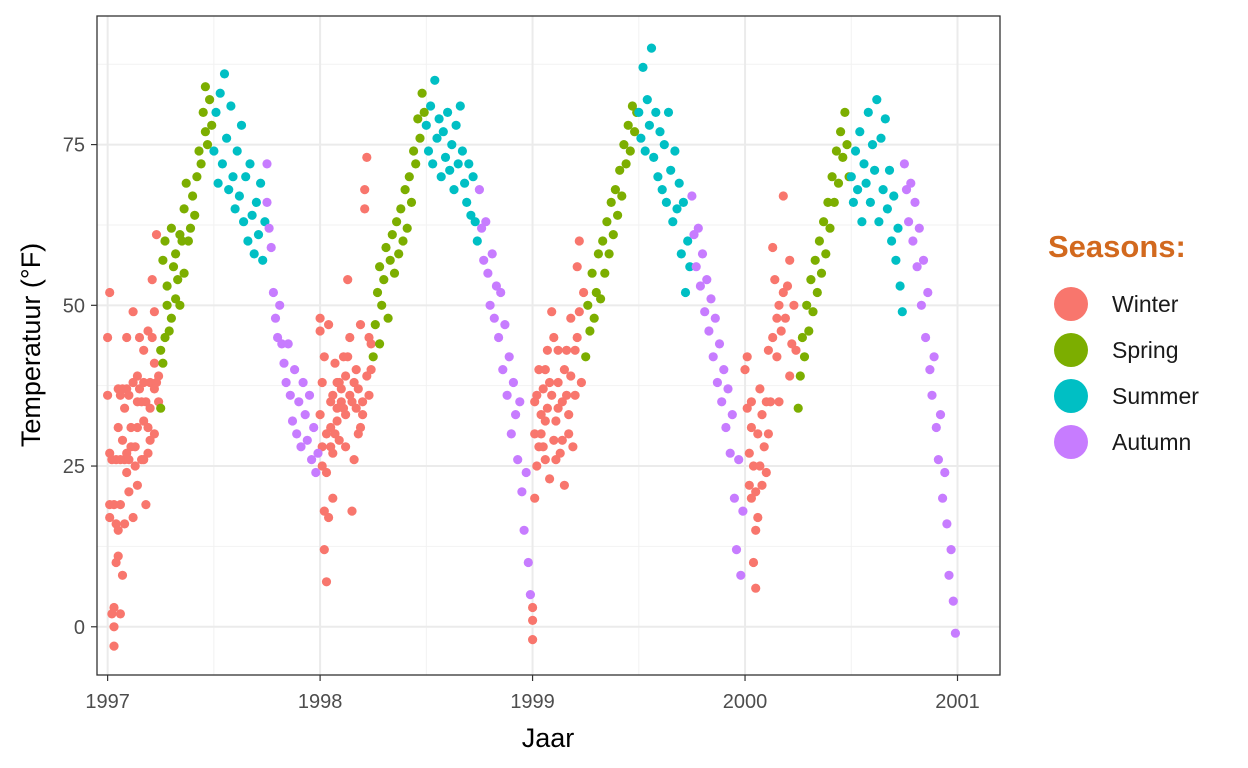 The width and height of the screenshot is (1248, 768). I want to click on legend-title: Seasons:, so click(1117, 246).